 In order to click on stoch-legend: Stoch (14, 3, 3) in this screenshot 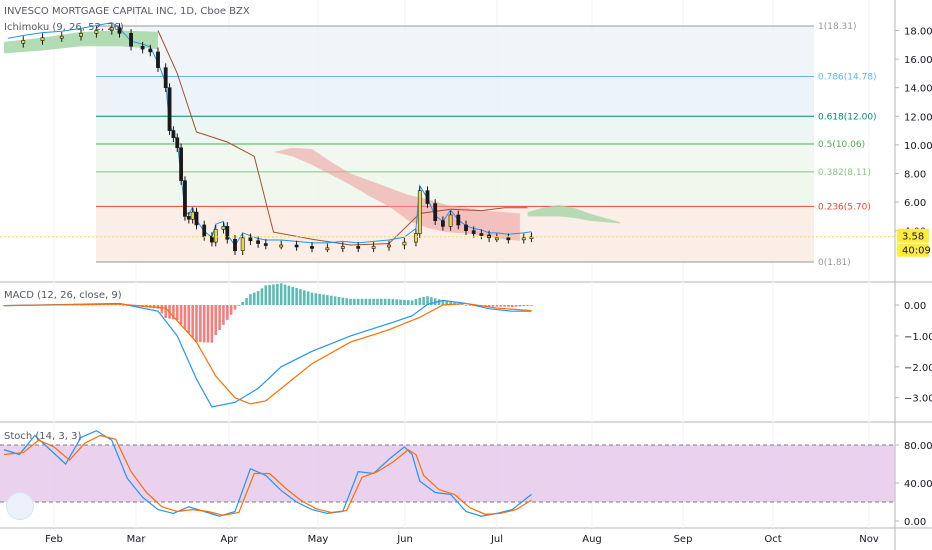, I will do `click(43, 436)`.